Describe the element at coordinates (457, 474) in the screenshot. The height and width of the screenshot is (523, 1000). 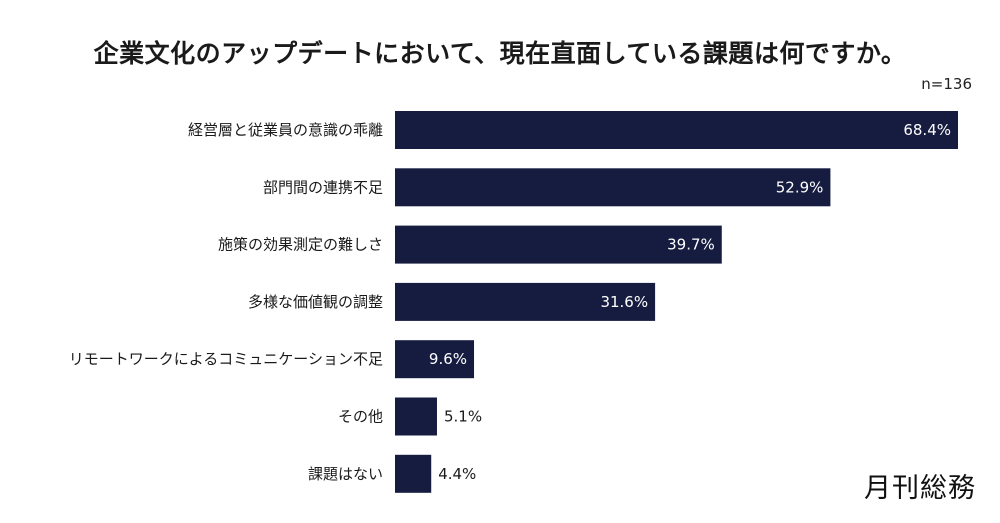
I see `value-label-6: 4.4%` at that location.